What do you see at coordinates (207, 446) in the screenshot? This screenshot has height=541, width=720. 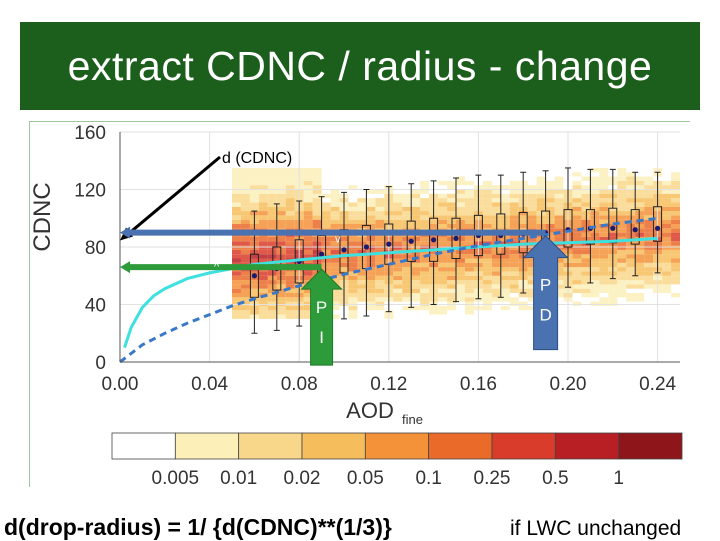 I see `colorbar-swatch` at bounding box center [207, 446].